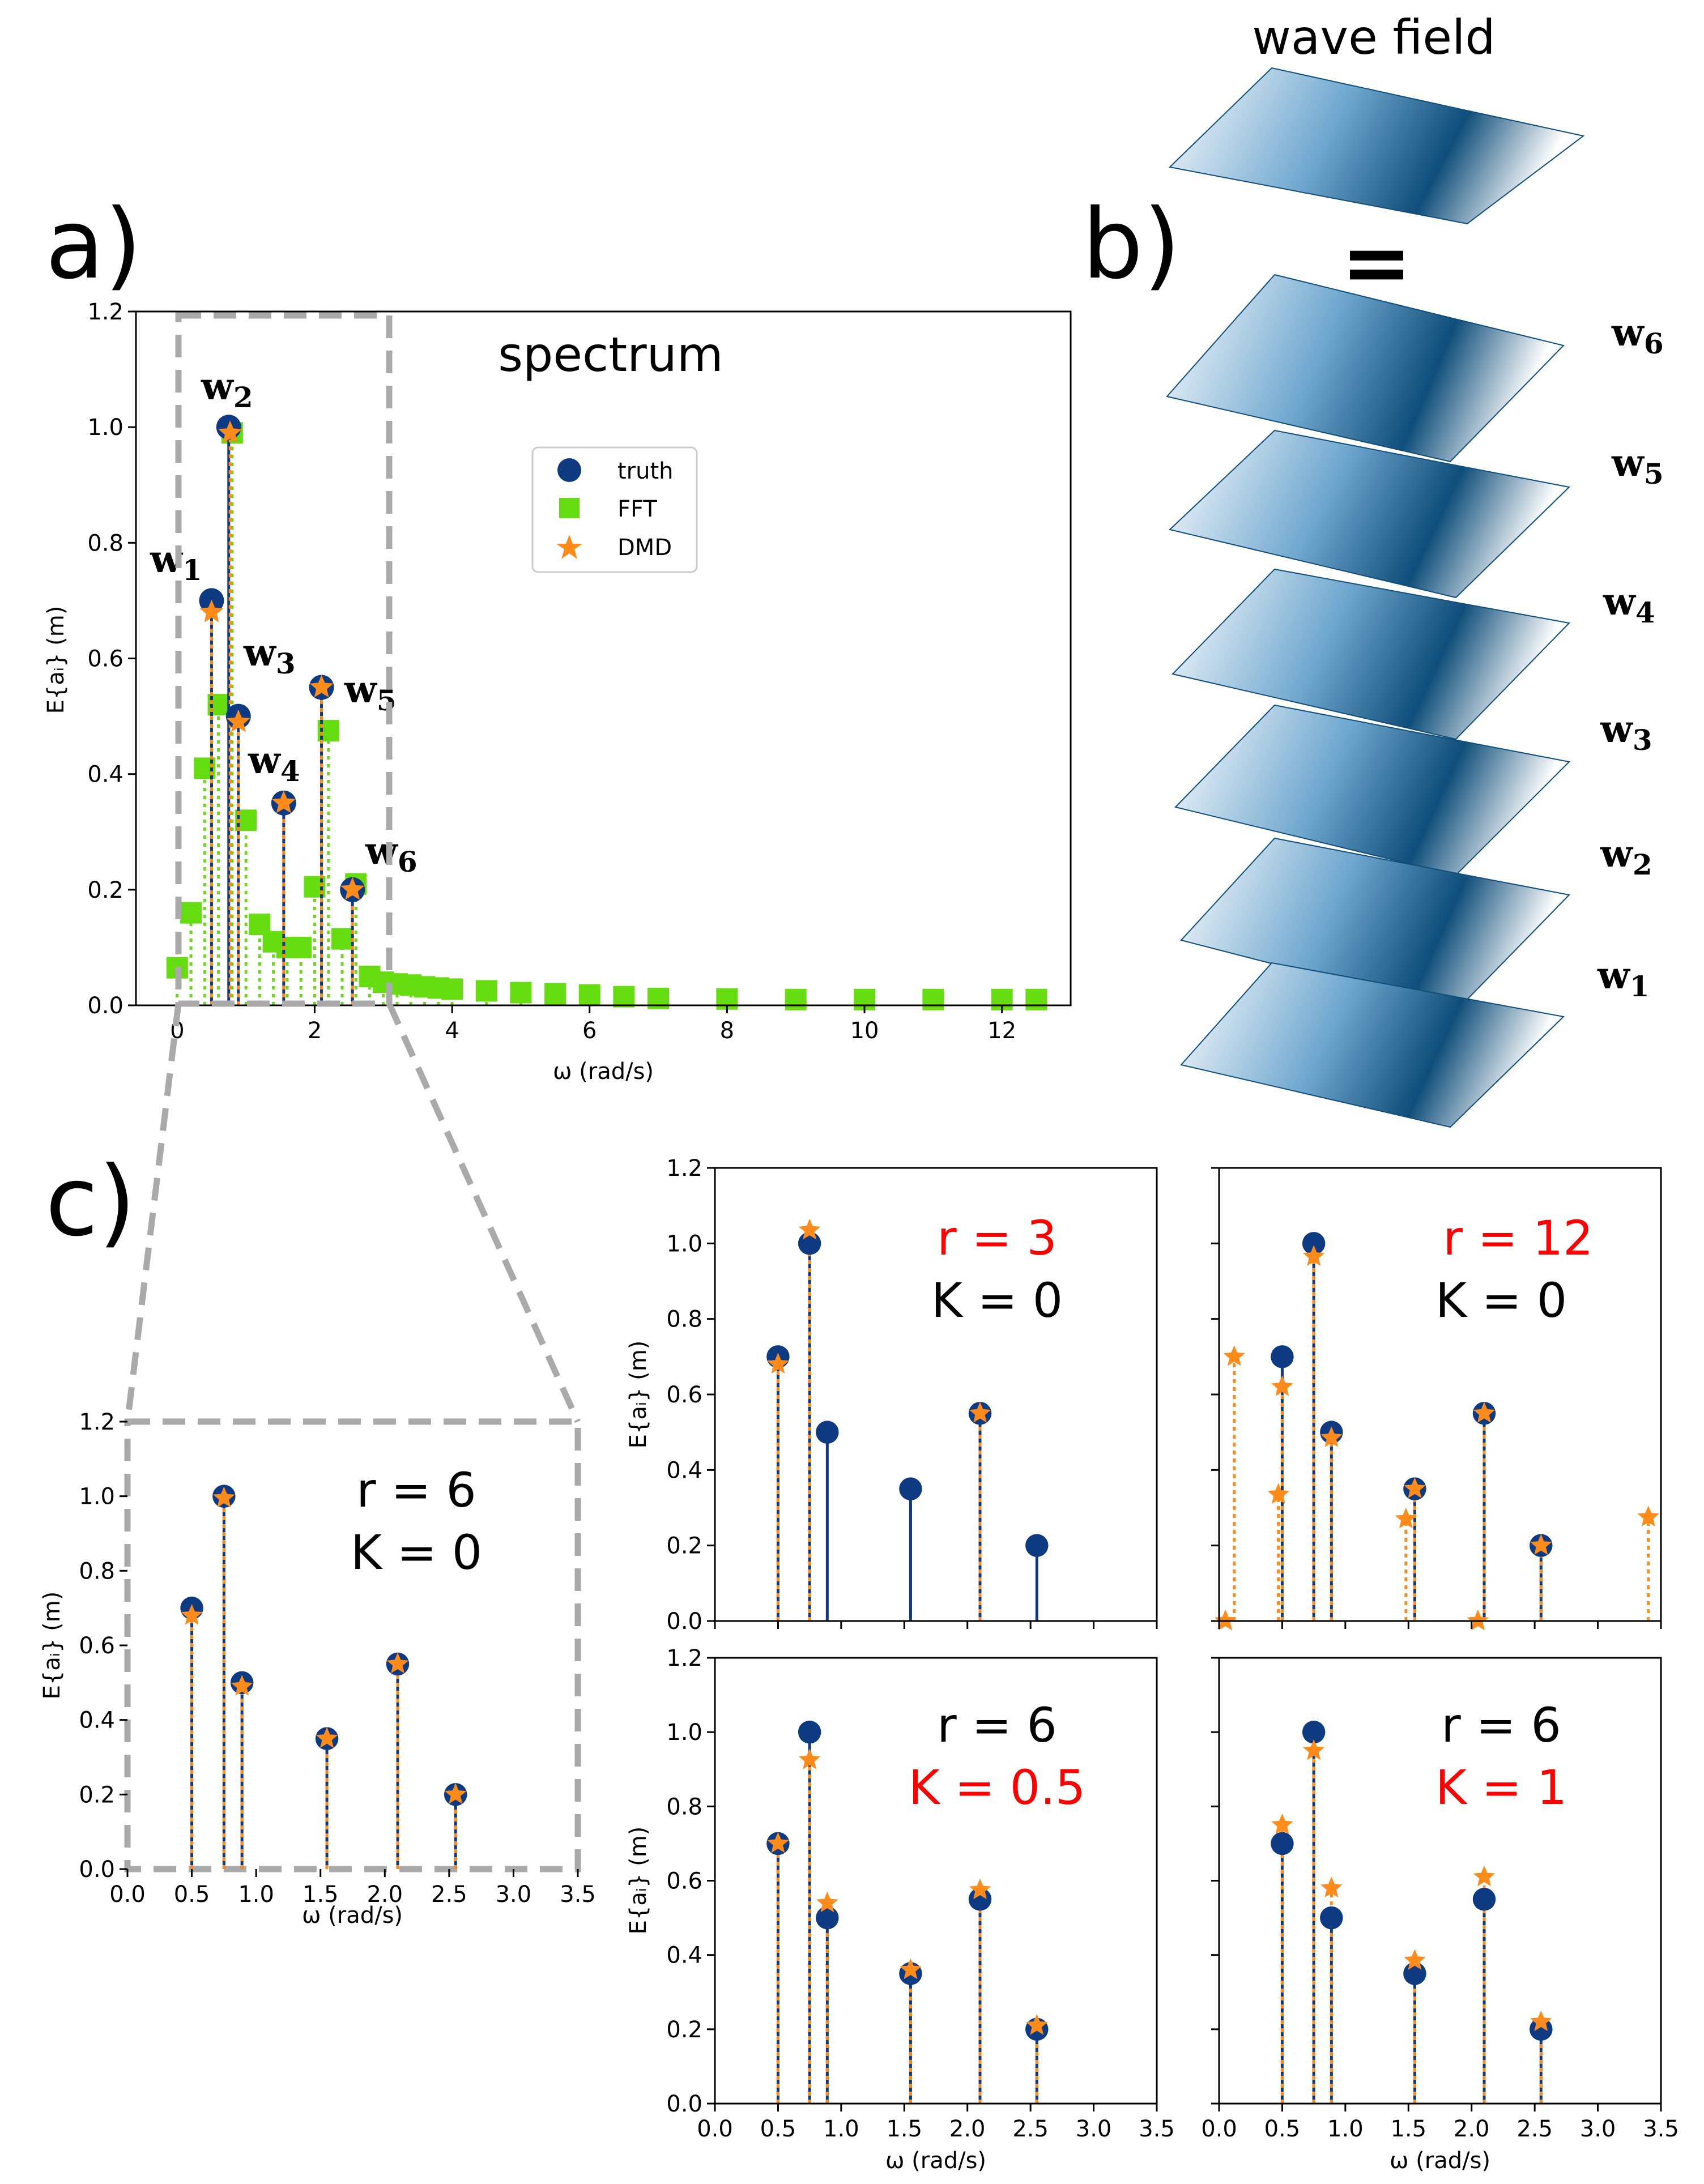  I want to click on spectrum-chart-xtick-label: 10, so click(865, 1031).